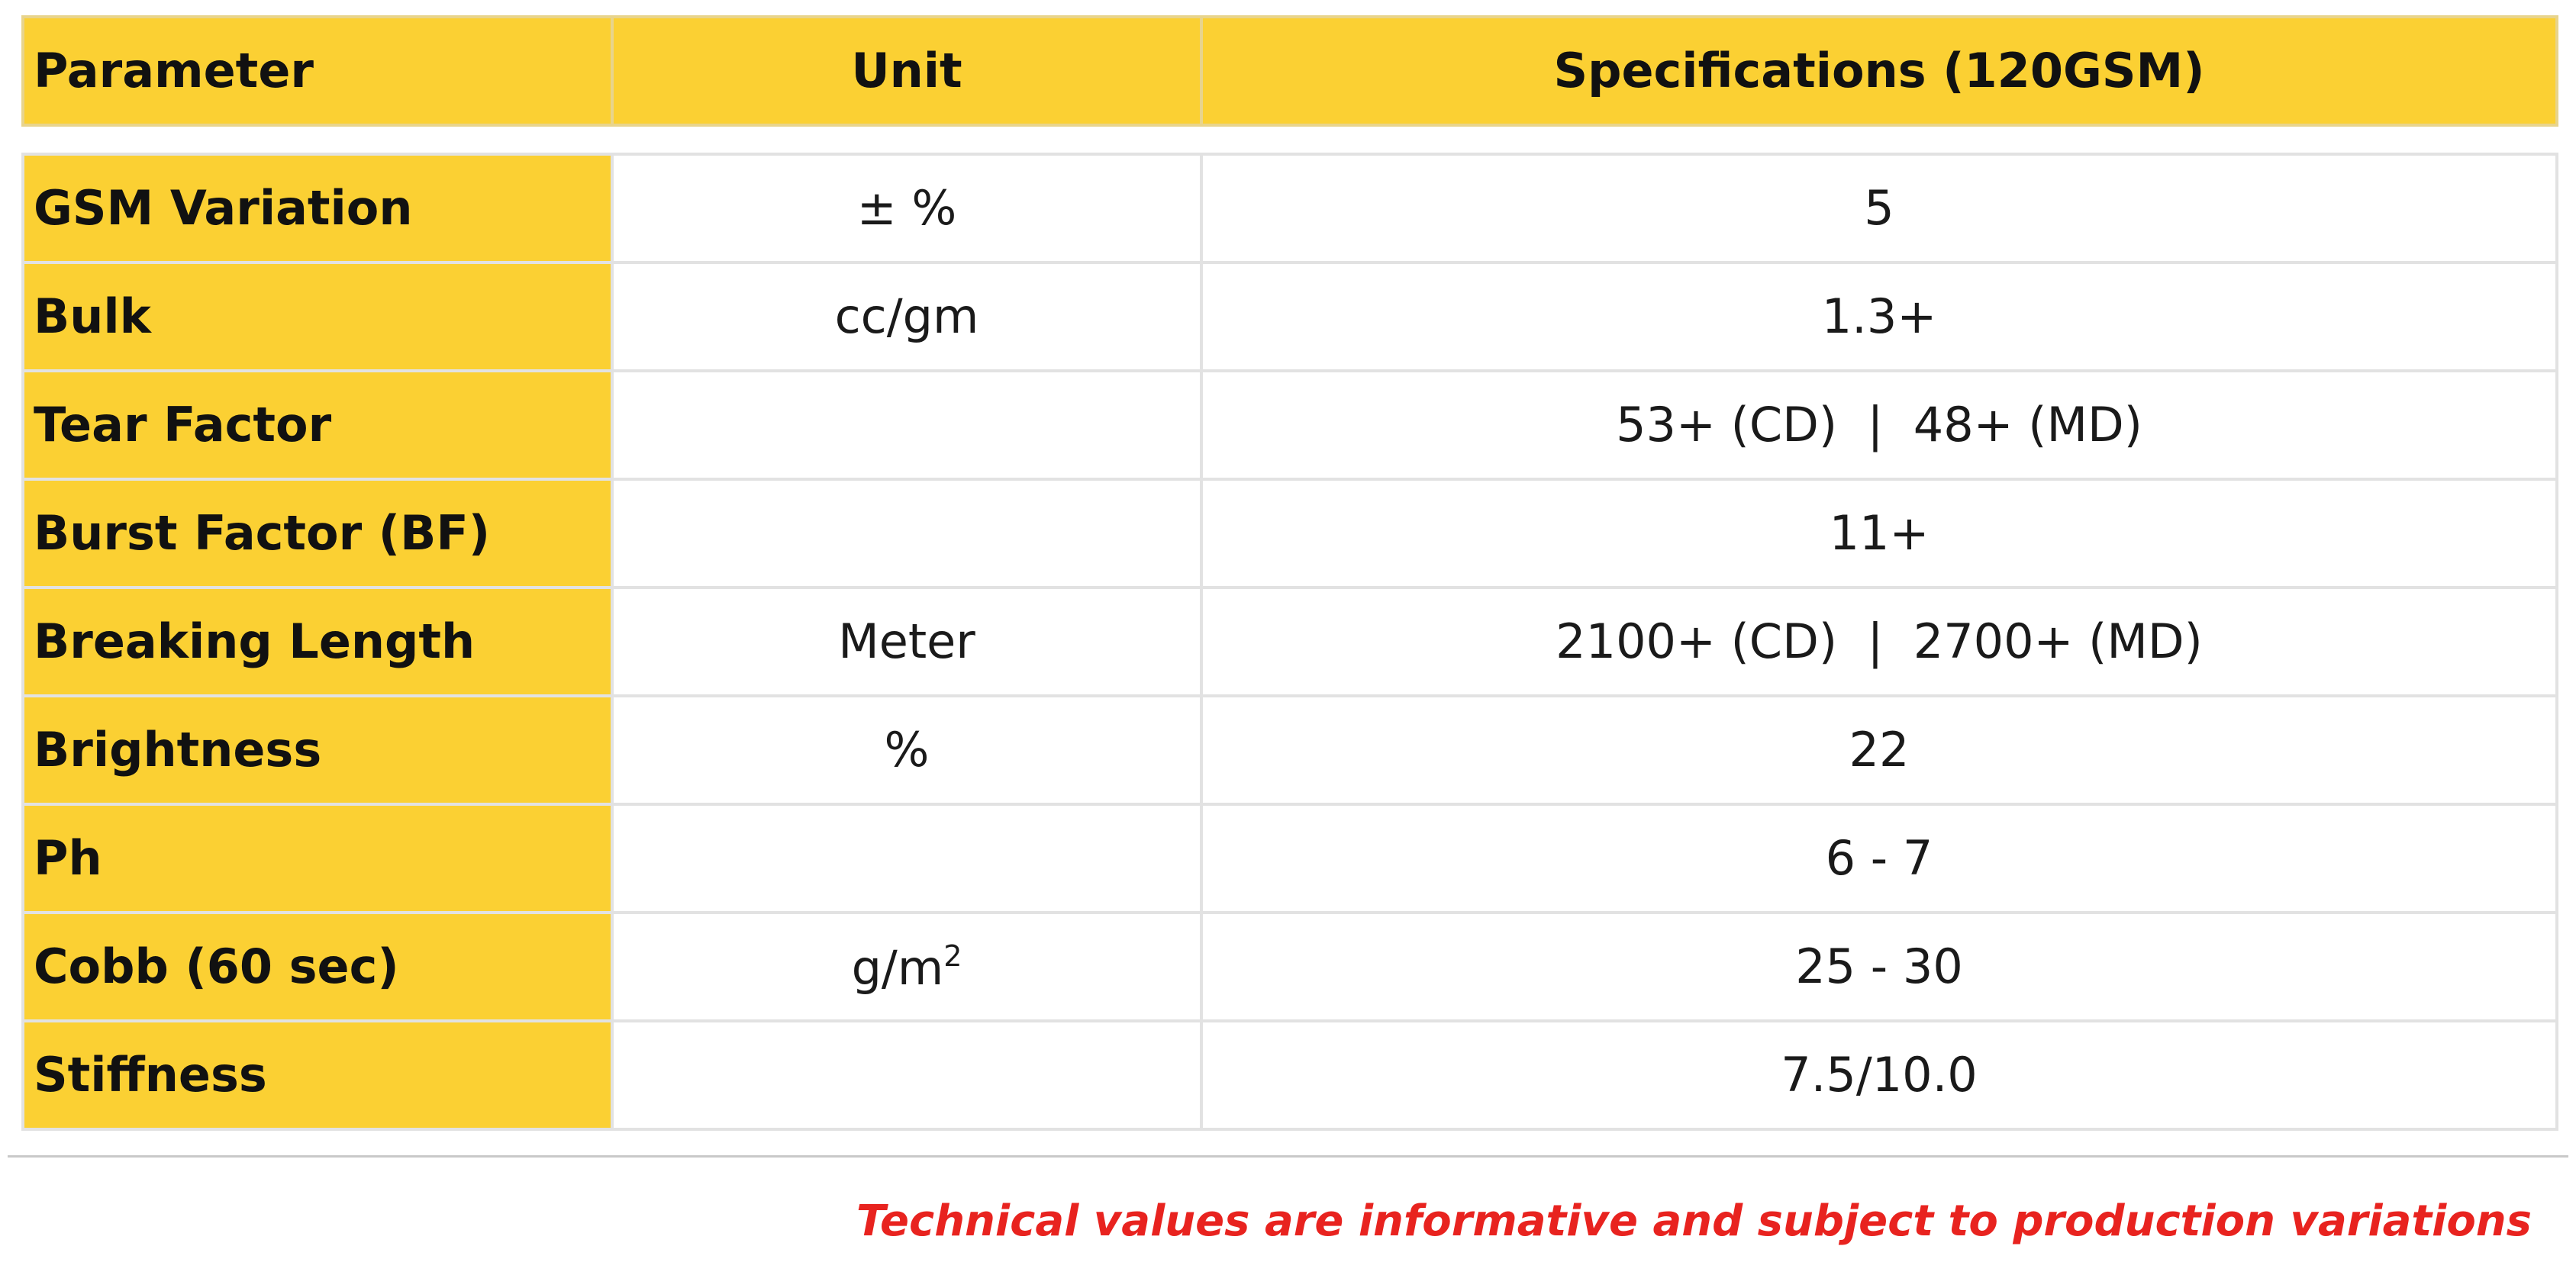 The width and height of the screenshot is (2576, 1288). Describe the element at coordinates (318, 641) in the screenshot. I see `row-parameter: Breaking Length` at that location.